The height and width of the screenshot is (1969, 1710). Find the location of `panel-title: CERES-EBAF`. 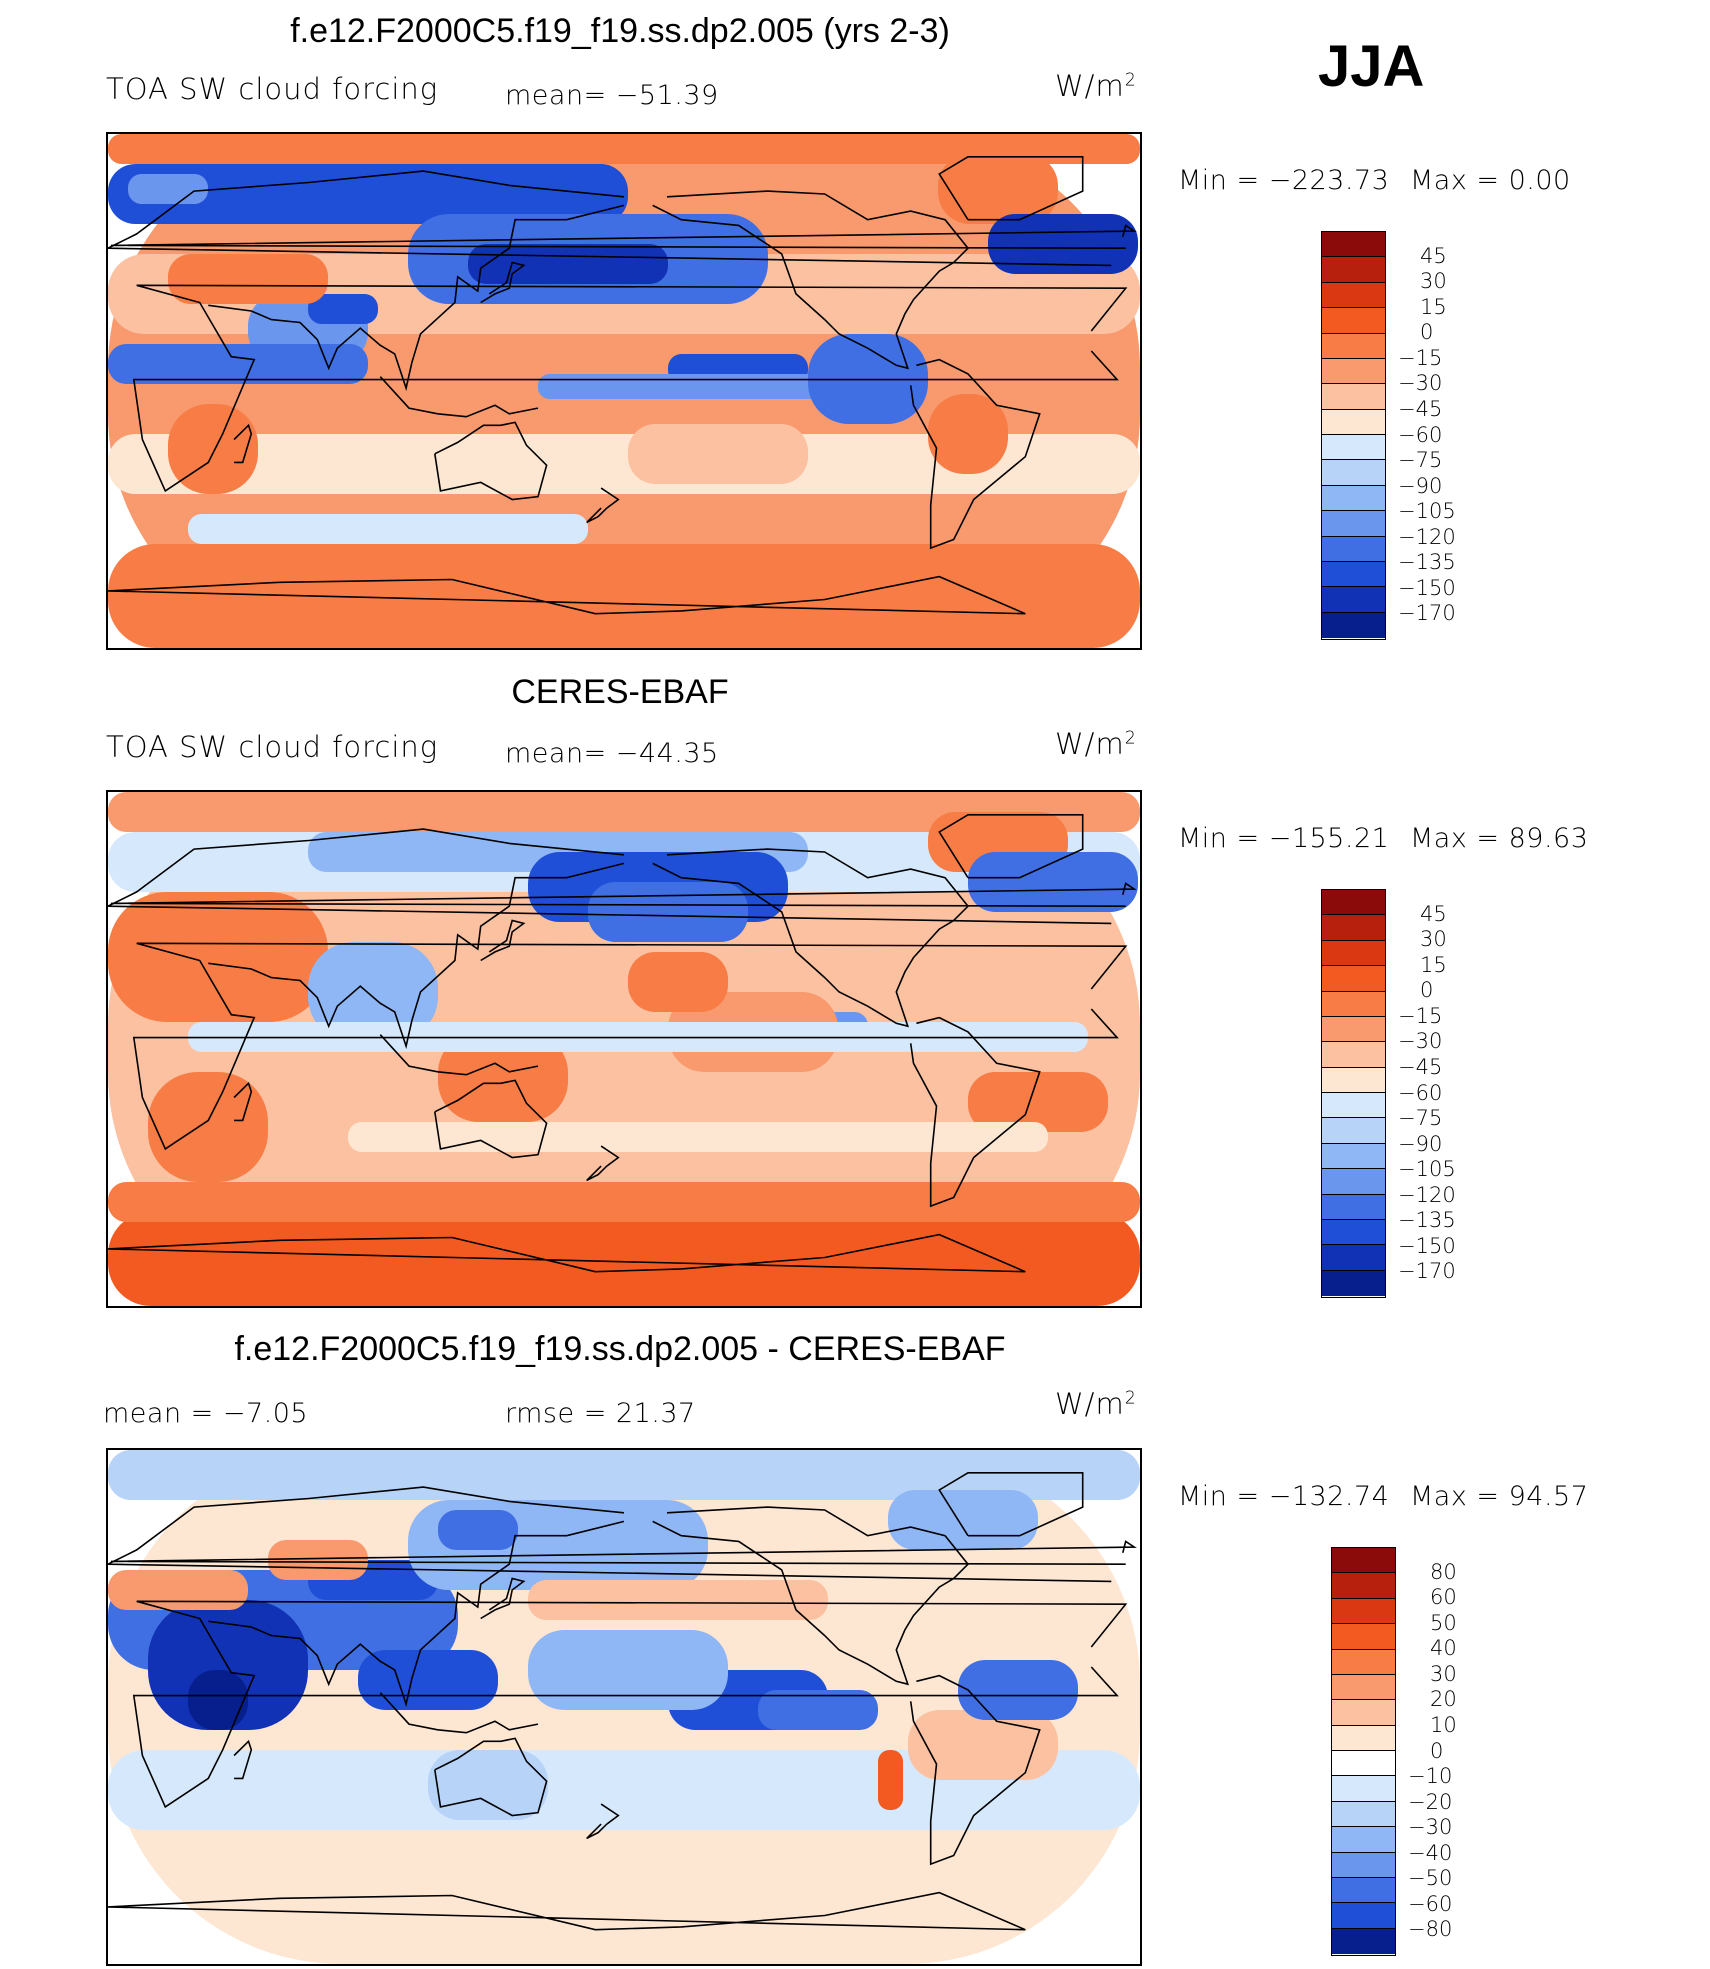

panel-title: CERES-EBAF is located at coordinates (620, 692).